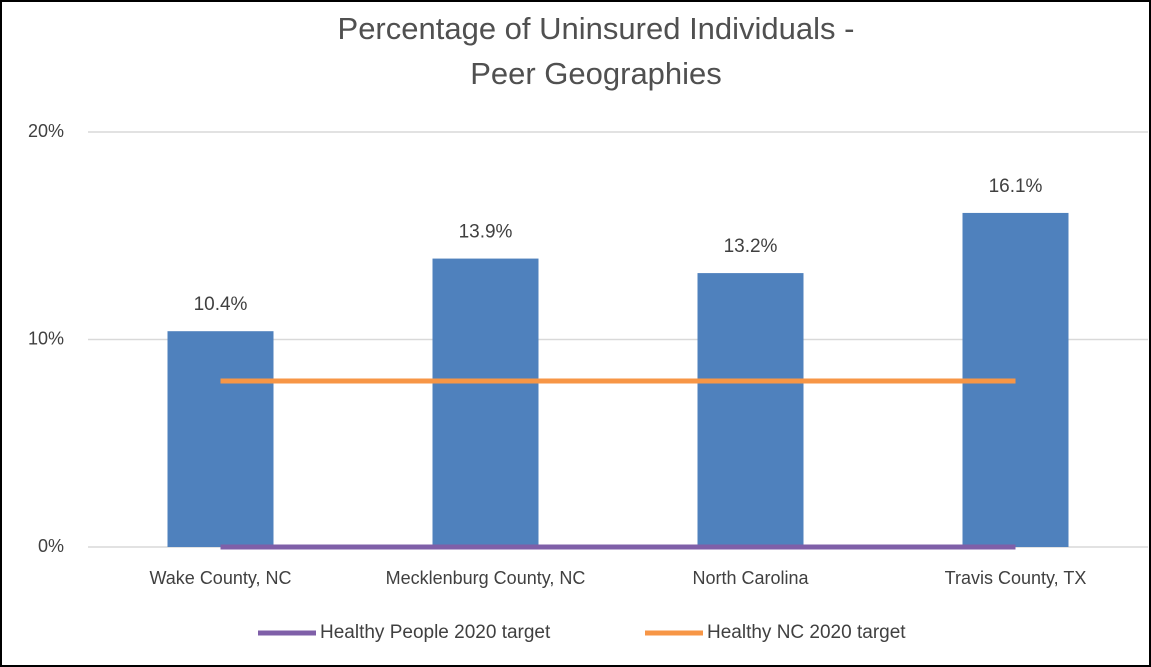 This screenshot has width=1151, height=667. What do you see at coordinates (486, 578) in the screenshot?
I see `x-tick-label: Mecklenburg County, NC` at bounding box center [486, 578].